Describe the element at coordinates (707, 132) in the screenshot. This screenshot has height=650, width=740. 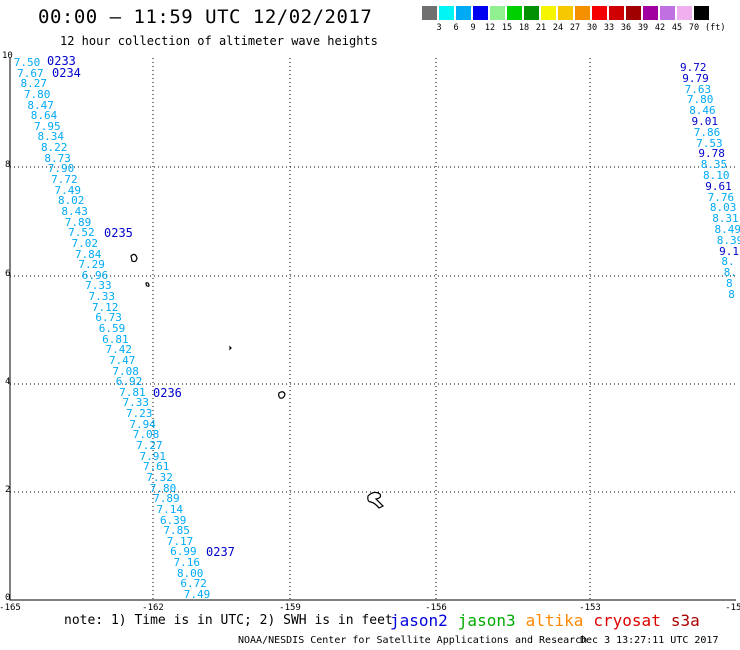
I see `swh-value: 7.86` at that location.